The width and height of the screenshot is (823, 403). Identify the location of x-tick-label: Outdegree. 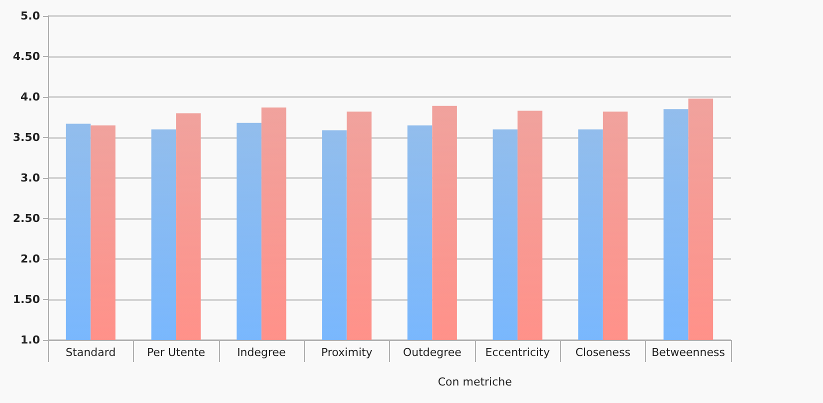
(432, 352).